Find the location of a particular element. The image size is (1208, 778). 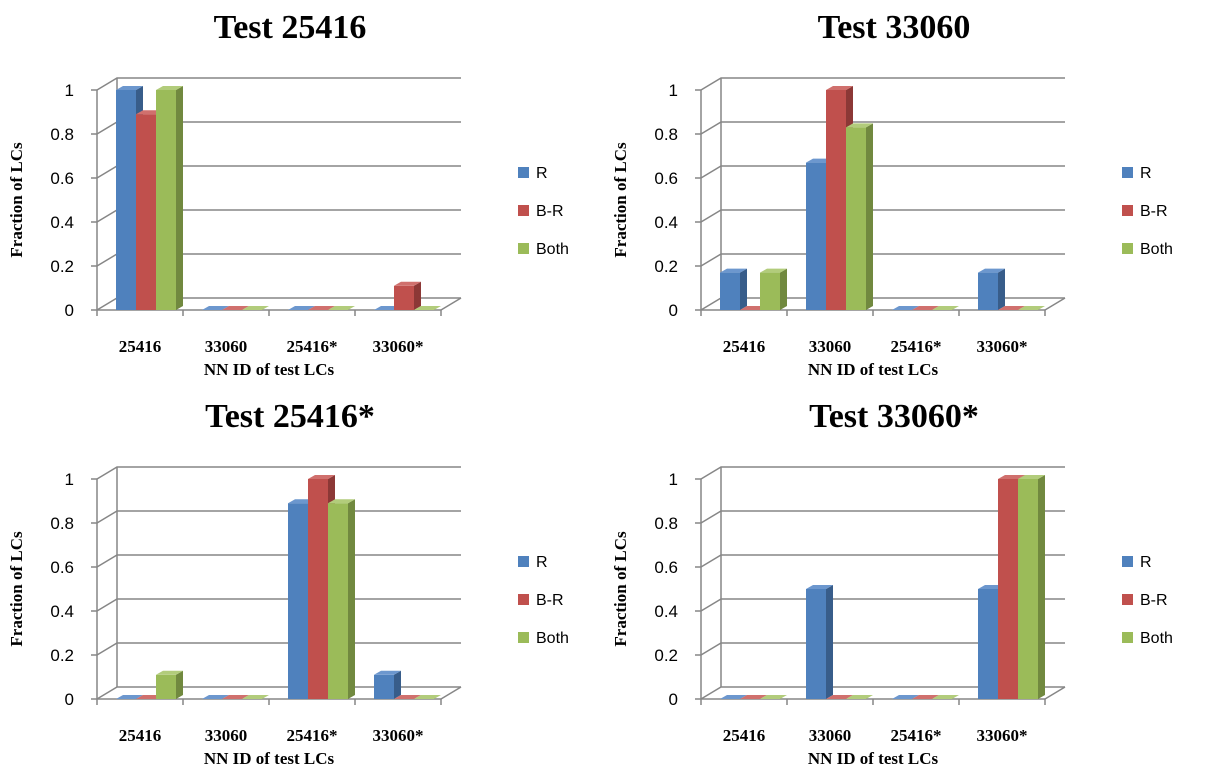

legend: R B-R Both is located at coordinates (543, 600).